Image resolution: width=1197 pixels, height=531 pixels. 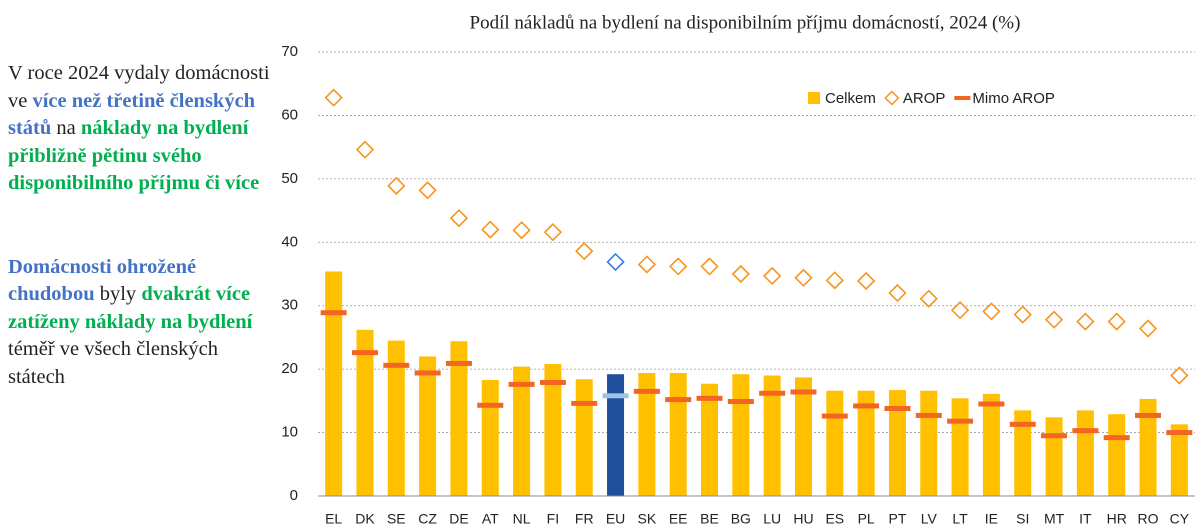 I want to click on x-tick-label: ES, so click(x=834, y=519).